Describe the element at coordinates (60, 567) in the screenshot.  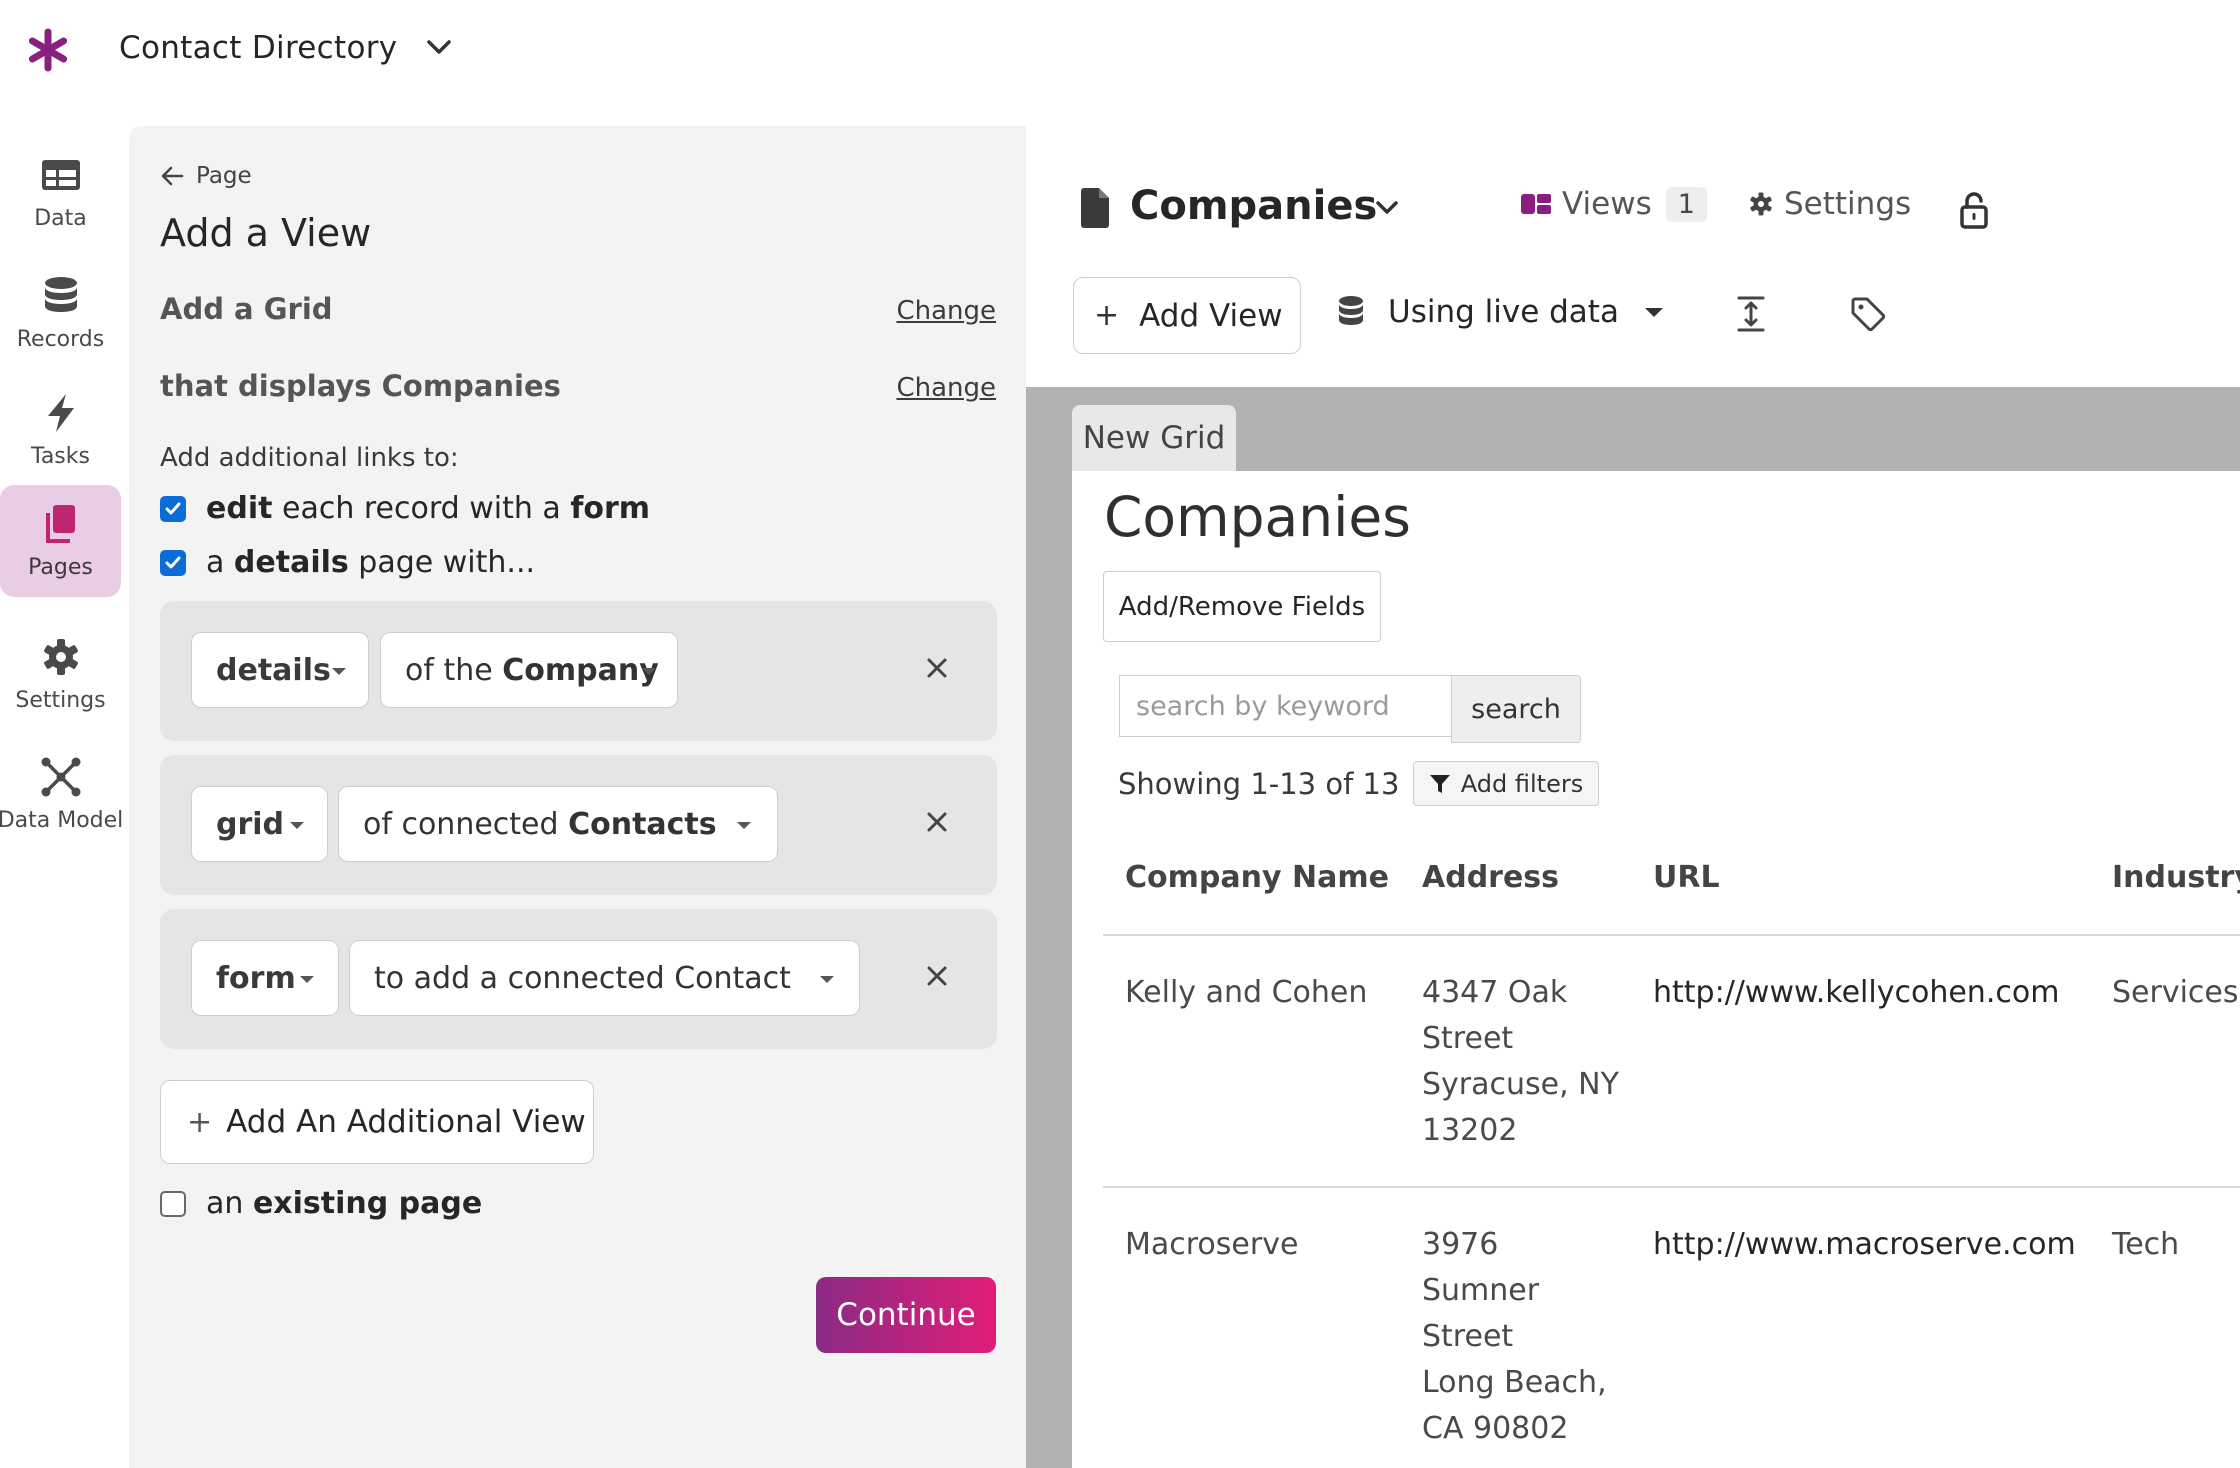
I see `nav-label: Pages` at that location.